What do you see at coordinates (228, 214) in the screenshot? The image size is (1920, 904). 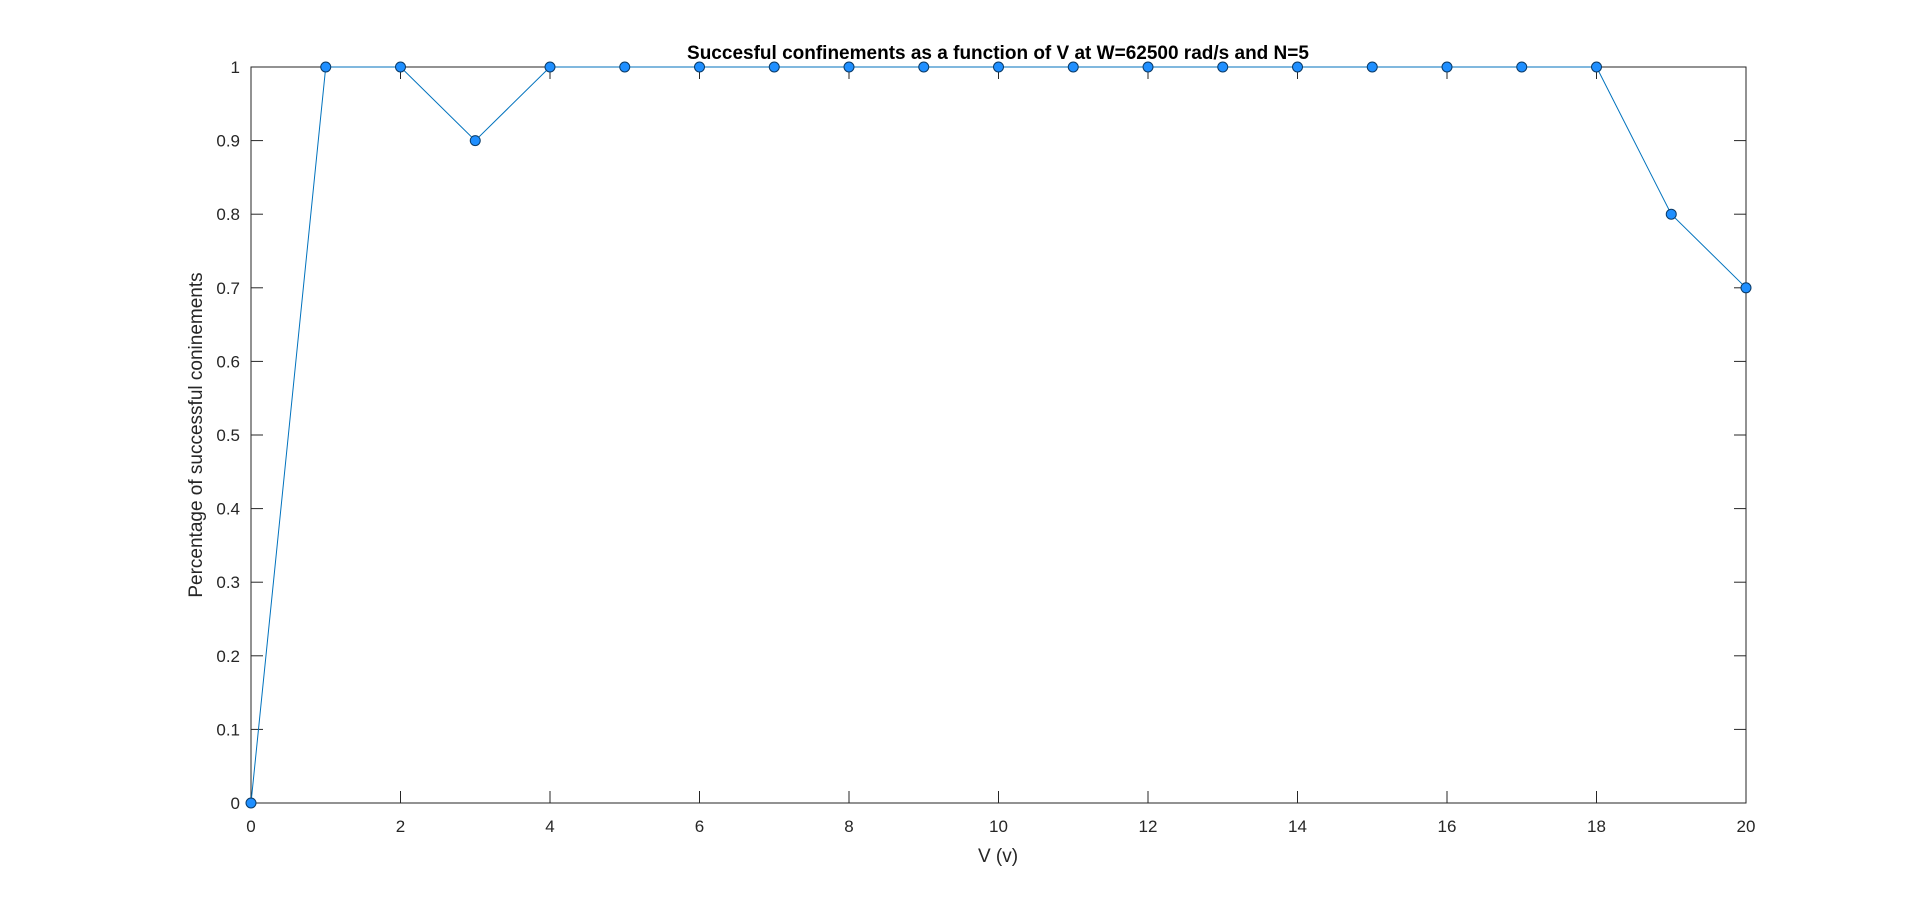 I see `y-tick-label: 0.8` at bounding box center [228, 214].